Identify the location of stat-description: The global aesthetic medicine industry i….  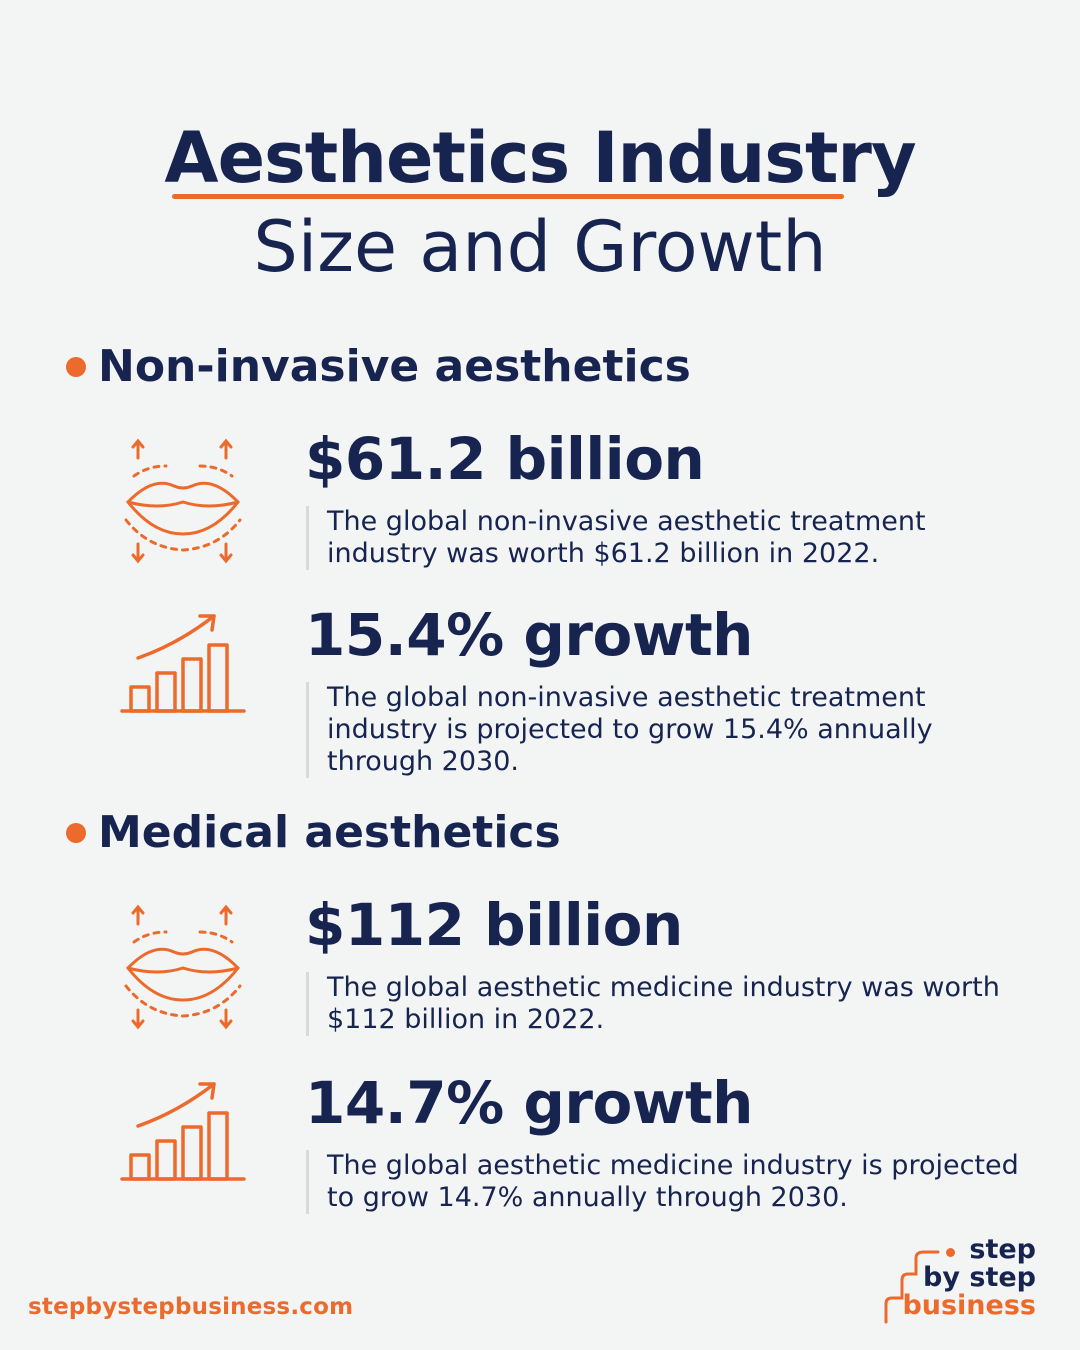
(666, 1182).